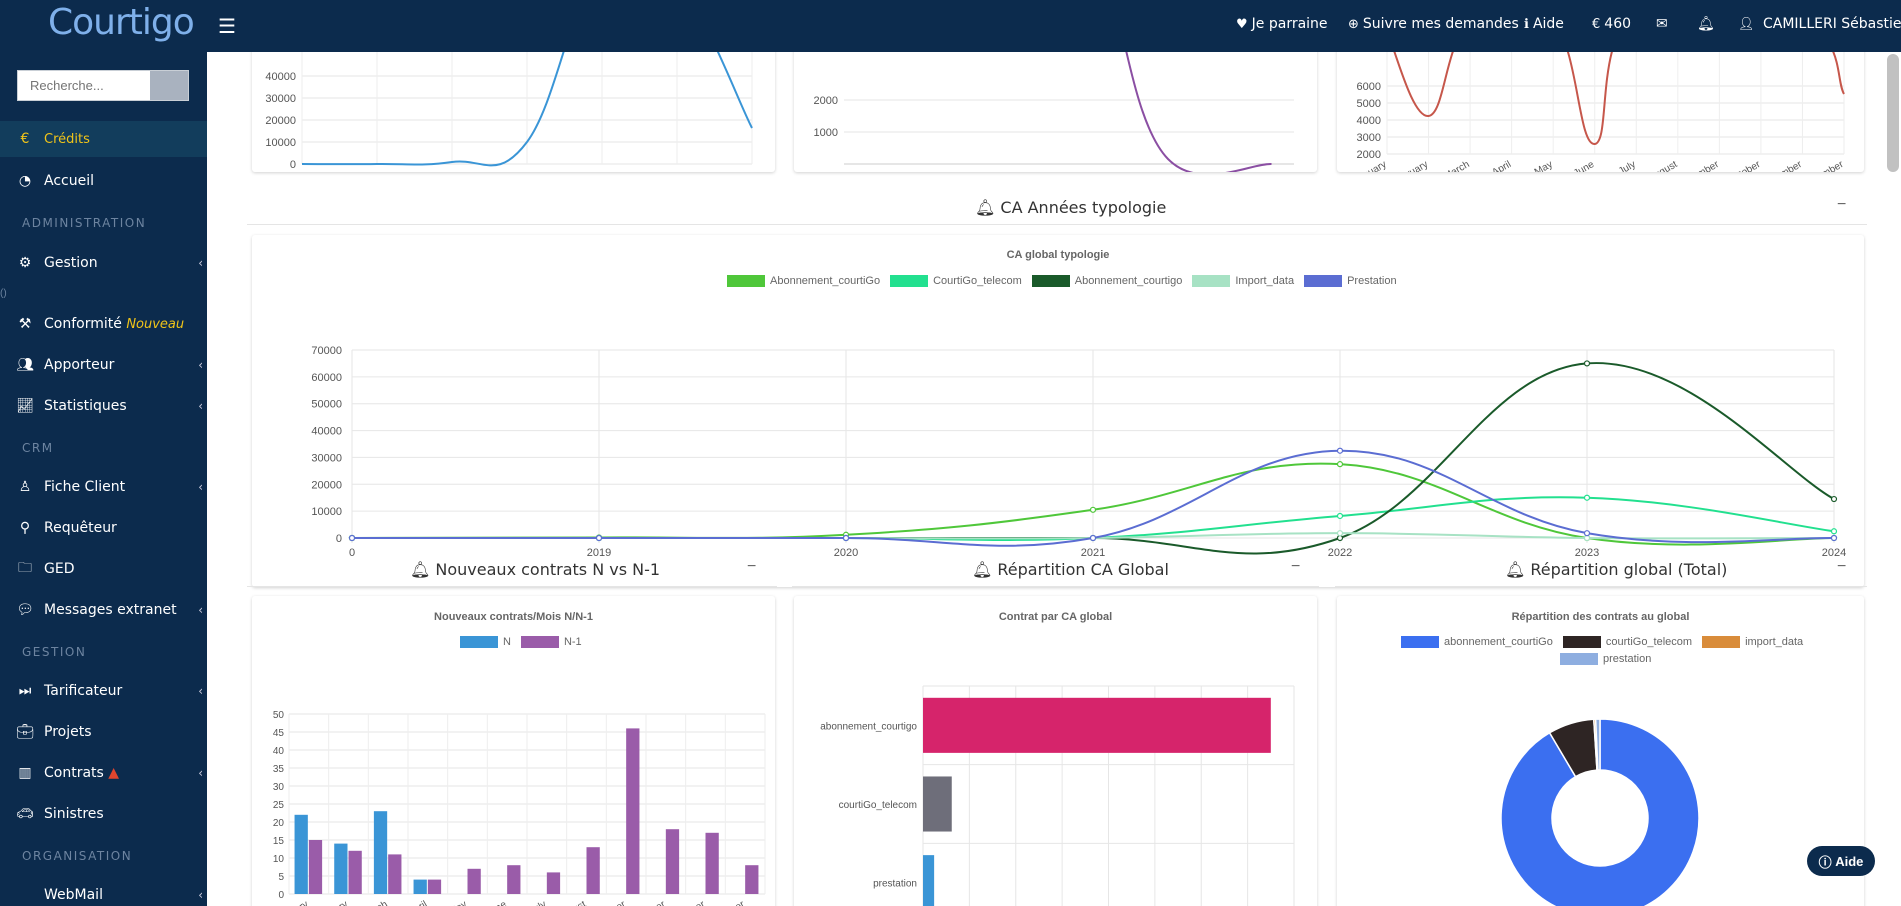 The image size is (1901, 906). Describe the element at coordinates (458, 902) in the screenshot. I see `x-tick-label: May` at that location.